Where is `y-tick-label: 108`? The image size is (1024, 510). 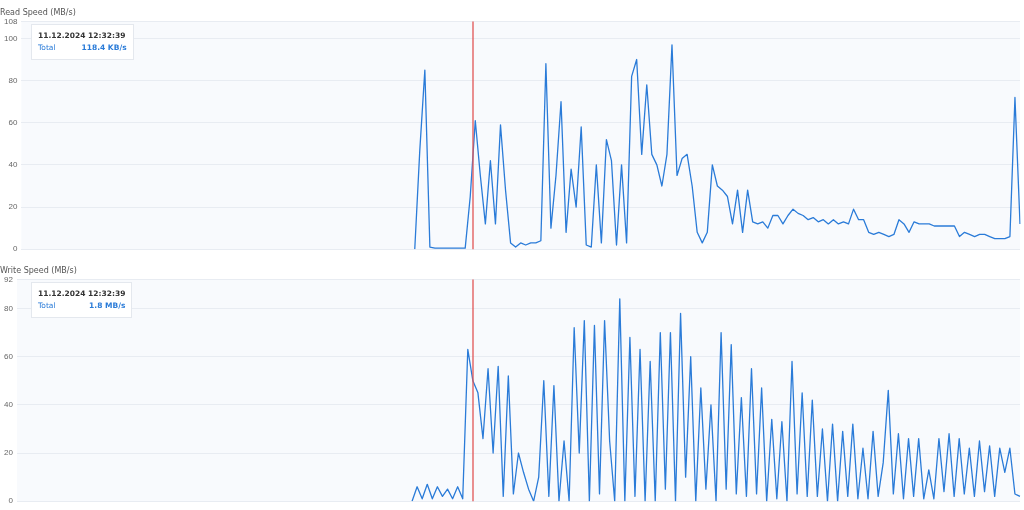
y-tick-label: 108 is located at coordinates (10, 21).